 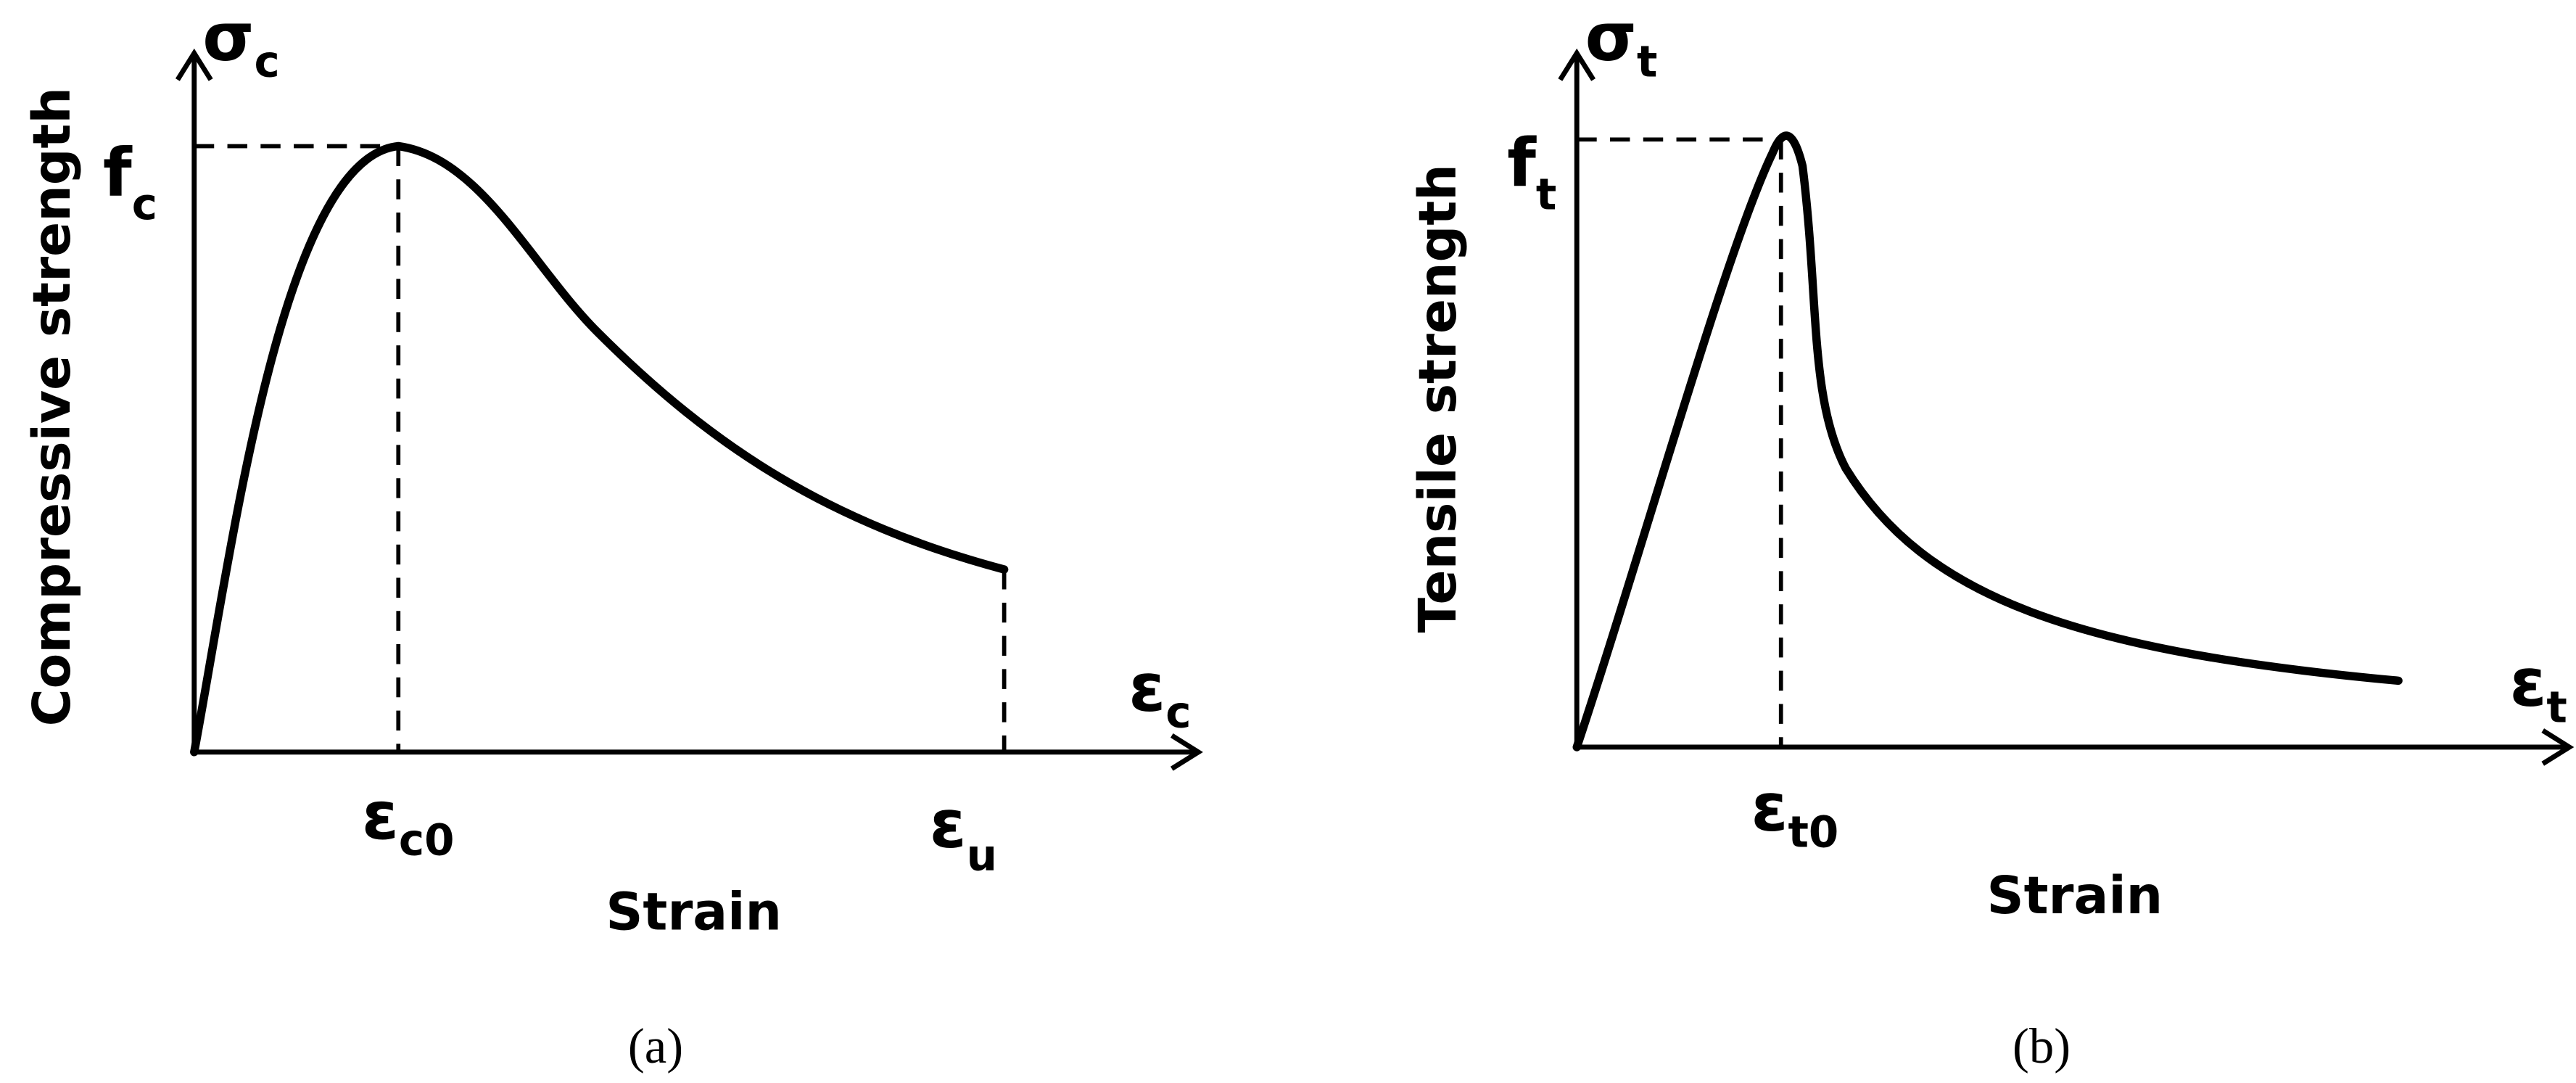 What do you see at coordinates (427, 841) in the screenshot?
I see `subscript: c0` at bounding box center [427, 841].